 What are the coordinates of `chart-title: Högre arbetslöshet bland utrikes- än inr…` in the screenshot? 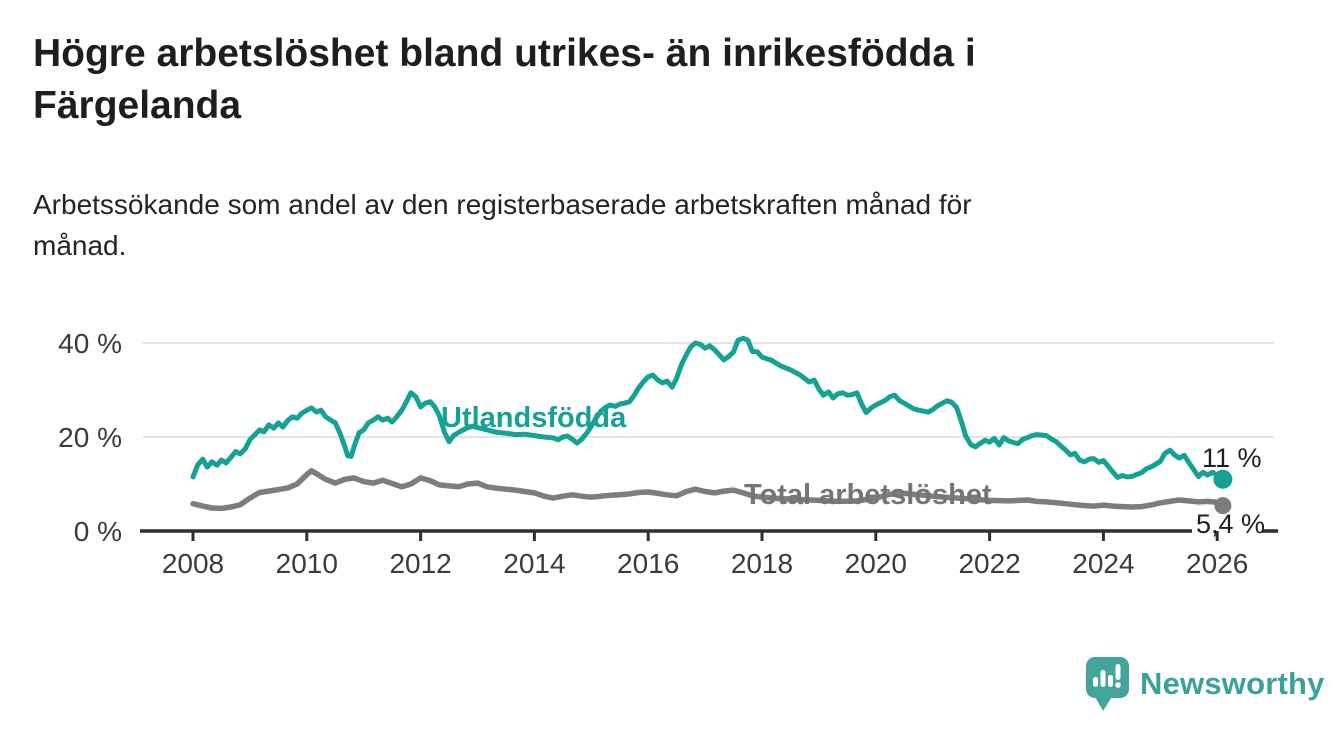 It's located at (504, 79).